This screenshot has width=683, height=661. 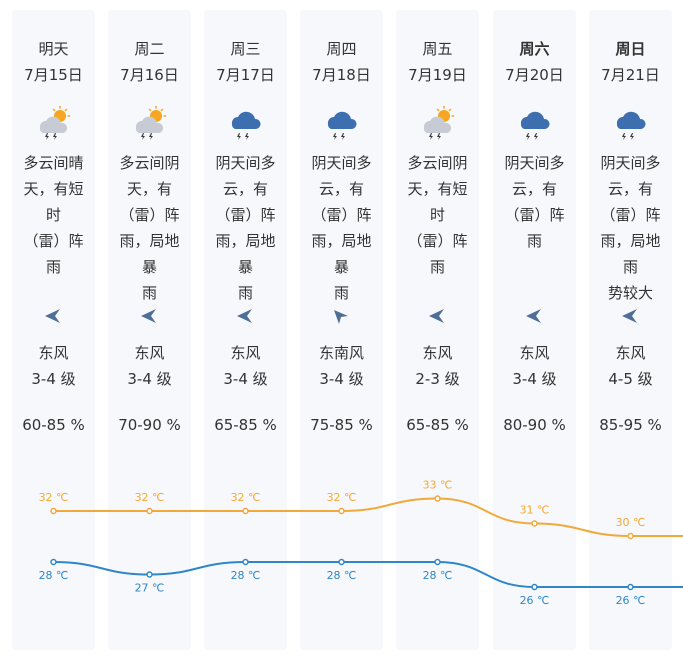 What do you see at coordinates (630, 75) in the screenshot?
I see `date-label: 7月21日` at bounding box center [630, 75].